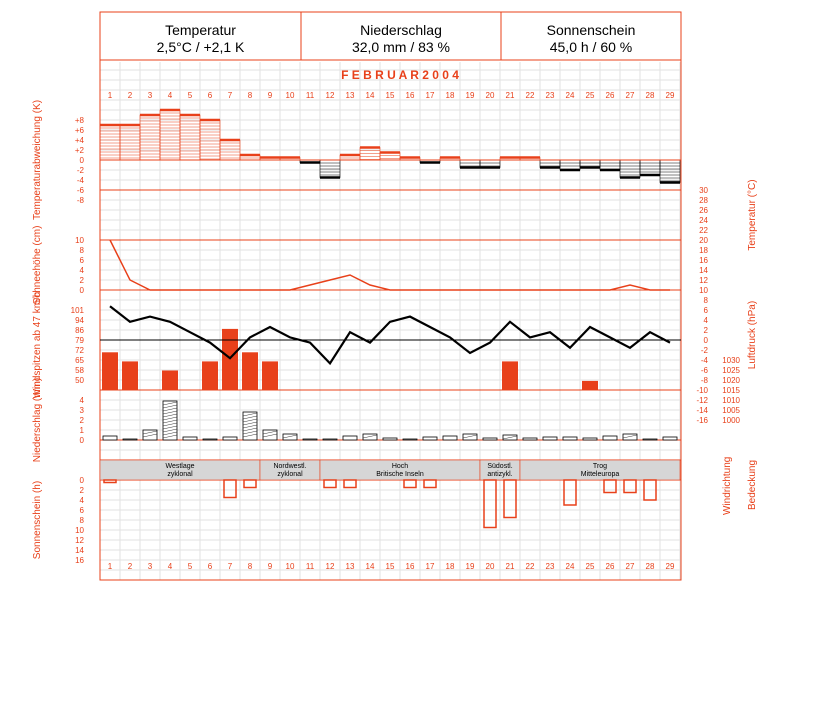 Image resolution: width=827 pixels, height=702 pixels. Describe the element at coordinates (200, 30) in the screenshot. I see `header-title: Temperatur` at that location.